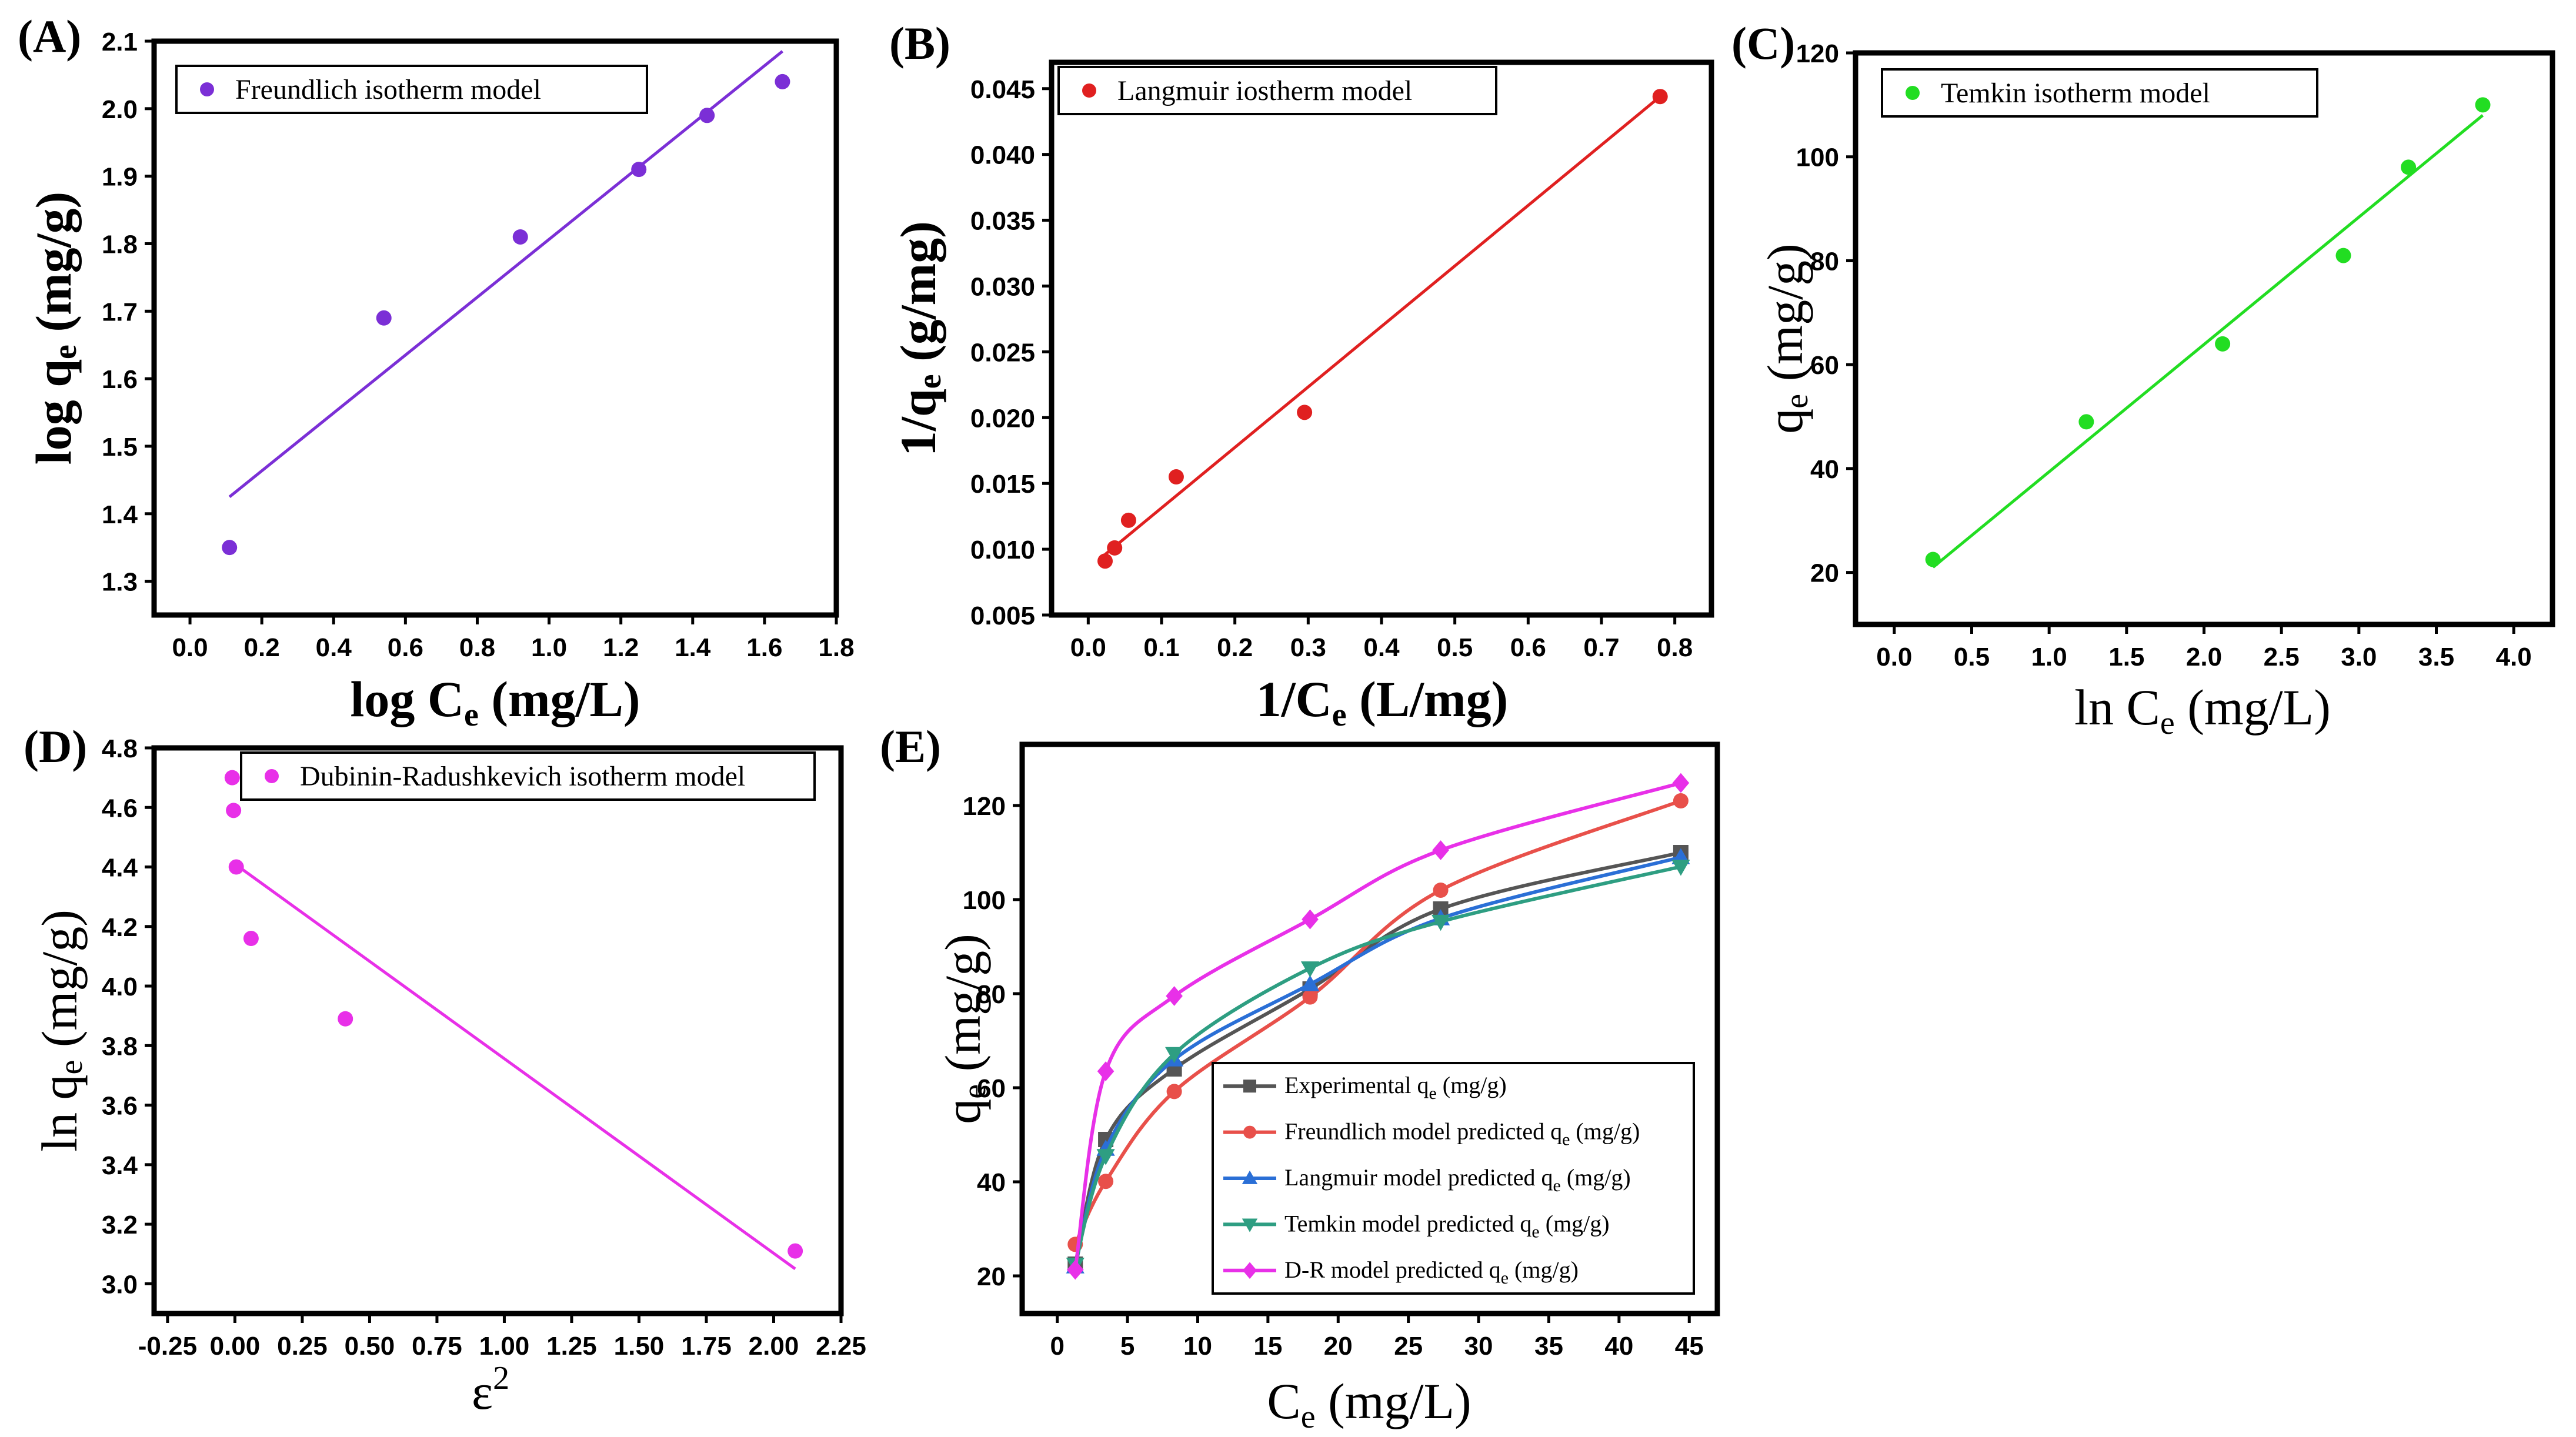  Describe the element at coordinates (120, 582) in the screenshot. I see `y-tick-label: 1.3` at that location.